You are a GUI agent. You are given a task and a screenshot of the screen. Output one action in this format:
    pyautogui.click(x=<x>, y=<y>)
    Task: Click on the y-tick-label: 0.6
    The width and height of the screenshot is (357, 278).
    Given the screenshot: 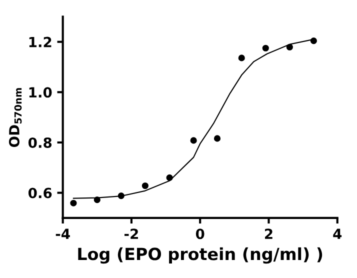 What is the action you would take?
    pyautogui.click(x=40, y=193)
    